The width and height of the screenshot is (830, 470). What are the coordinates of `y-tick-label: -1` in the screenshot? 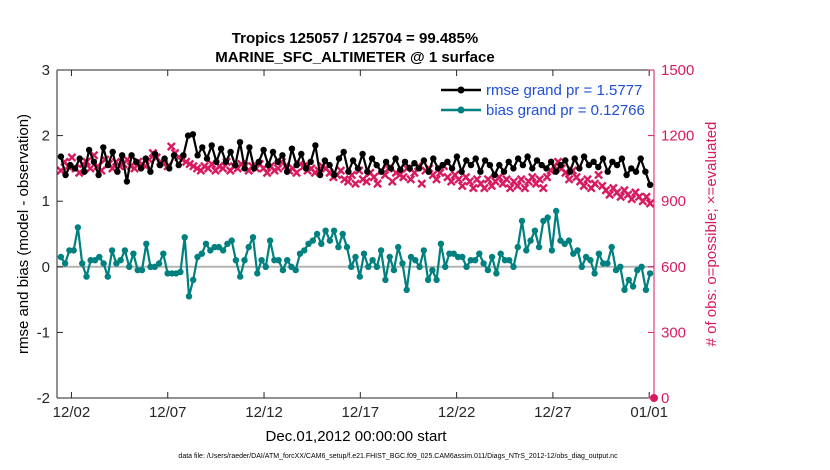 It's located at (43, 332).